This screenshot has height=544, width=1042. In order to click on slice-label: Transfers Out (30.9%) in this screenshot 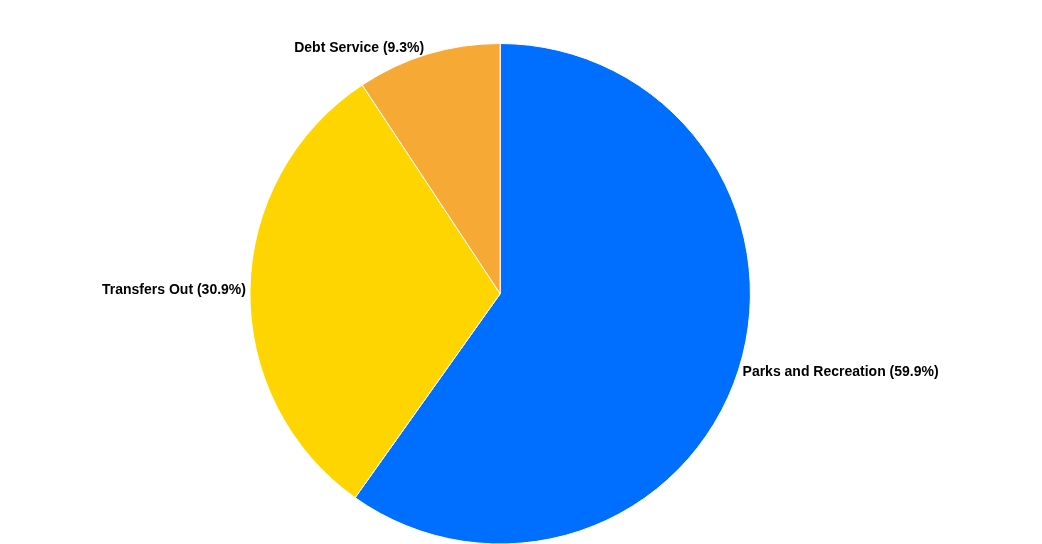, I will do `click(174, 289)`.